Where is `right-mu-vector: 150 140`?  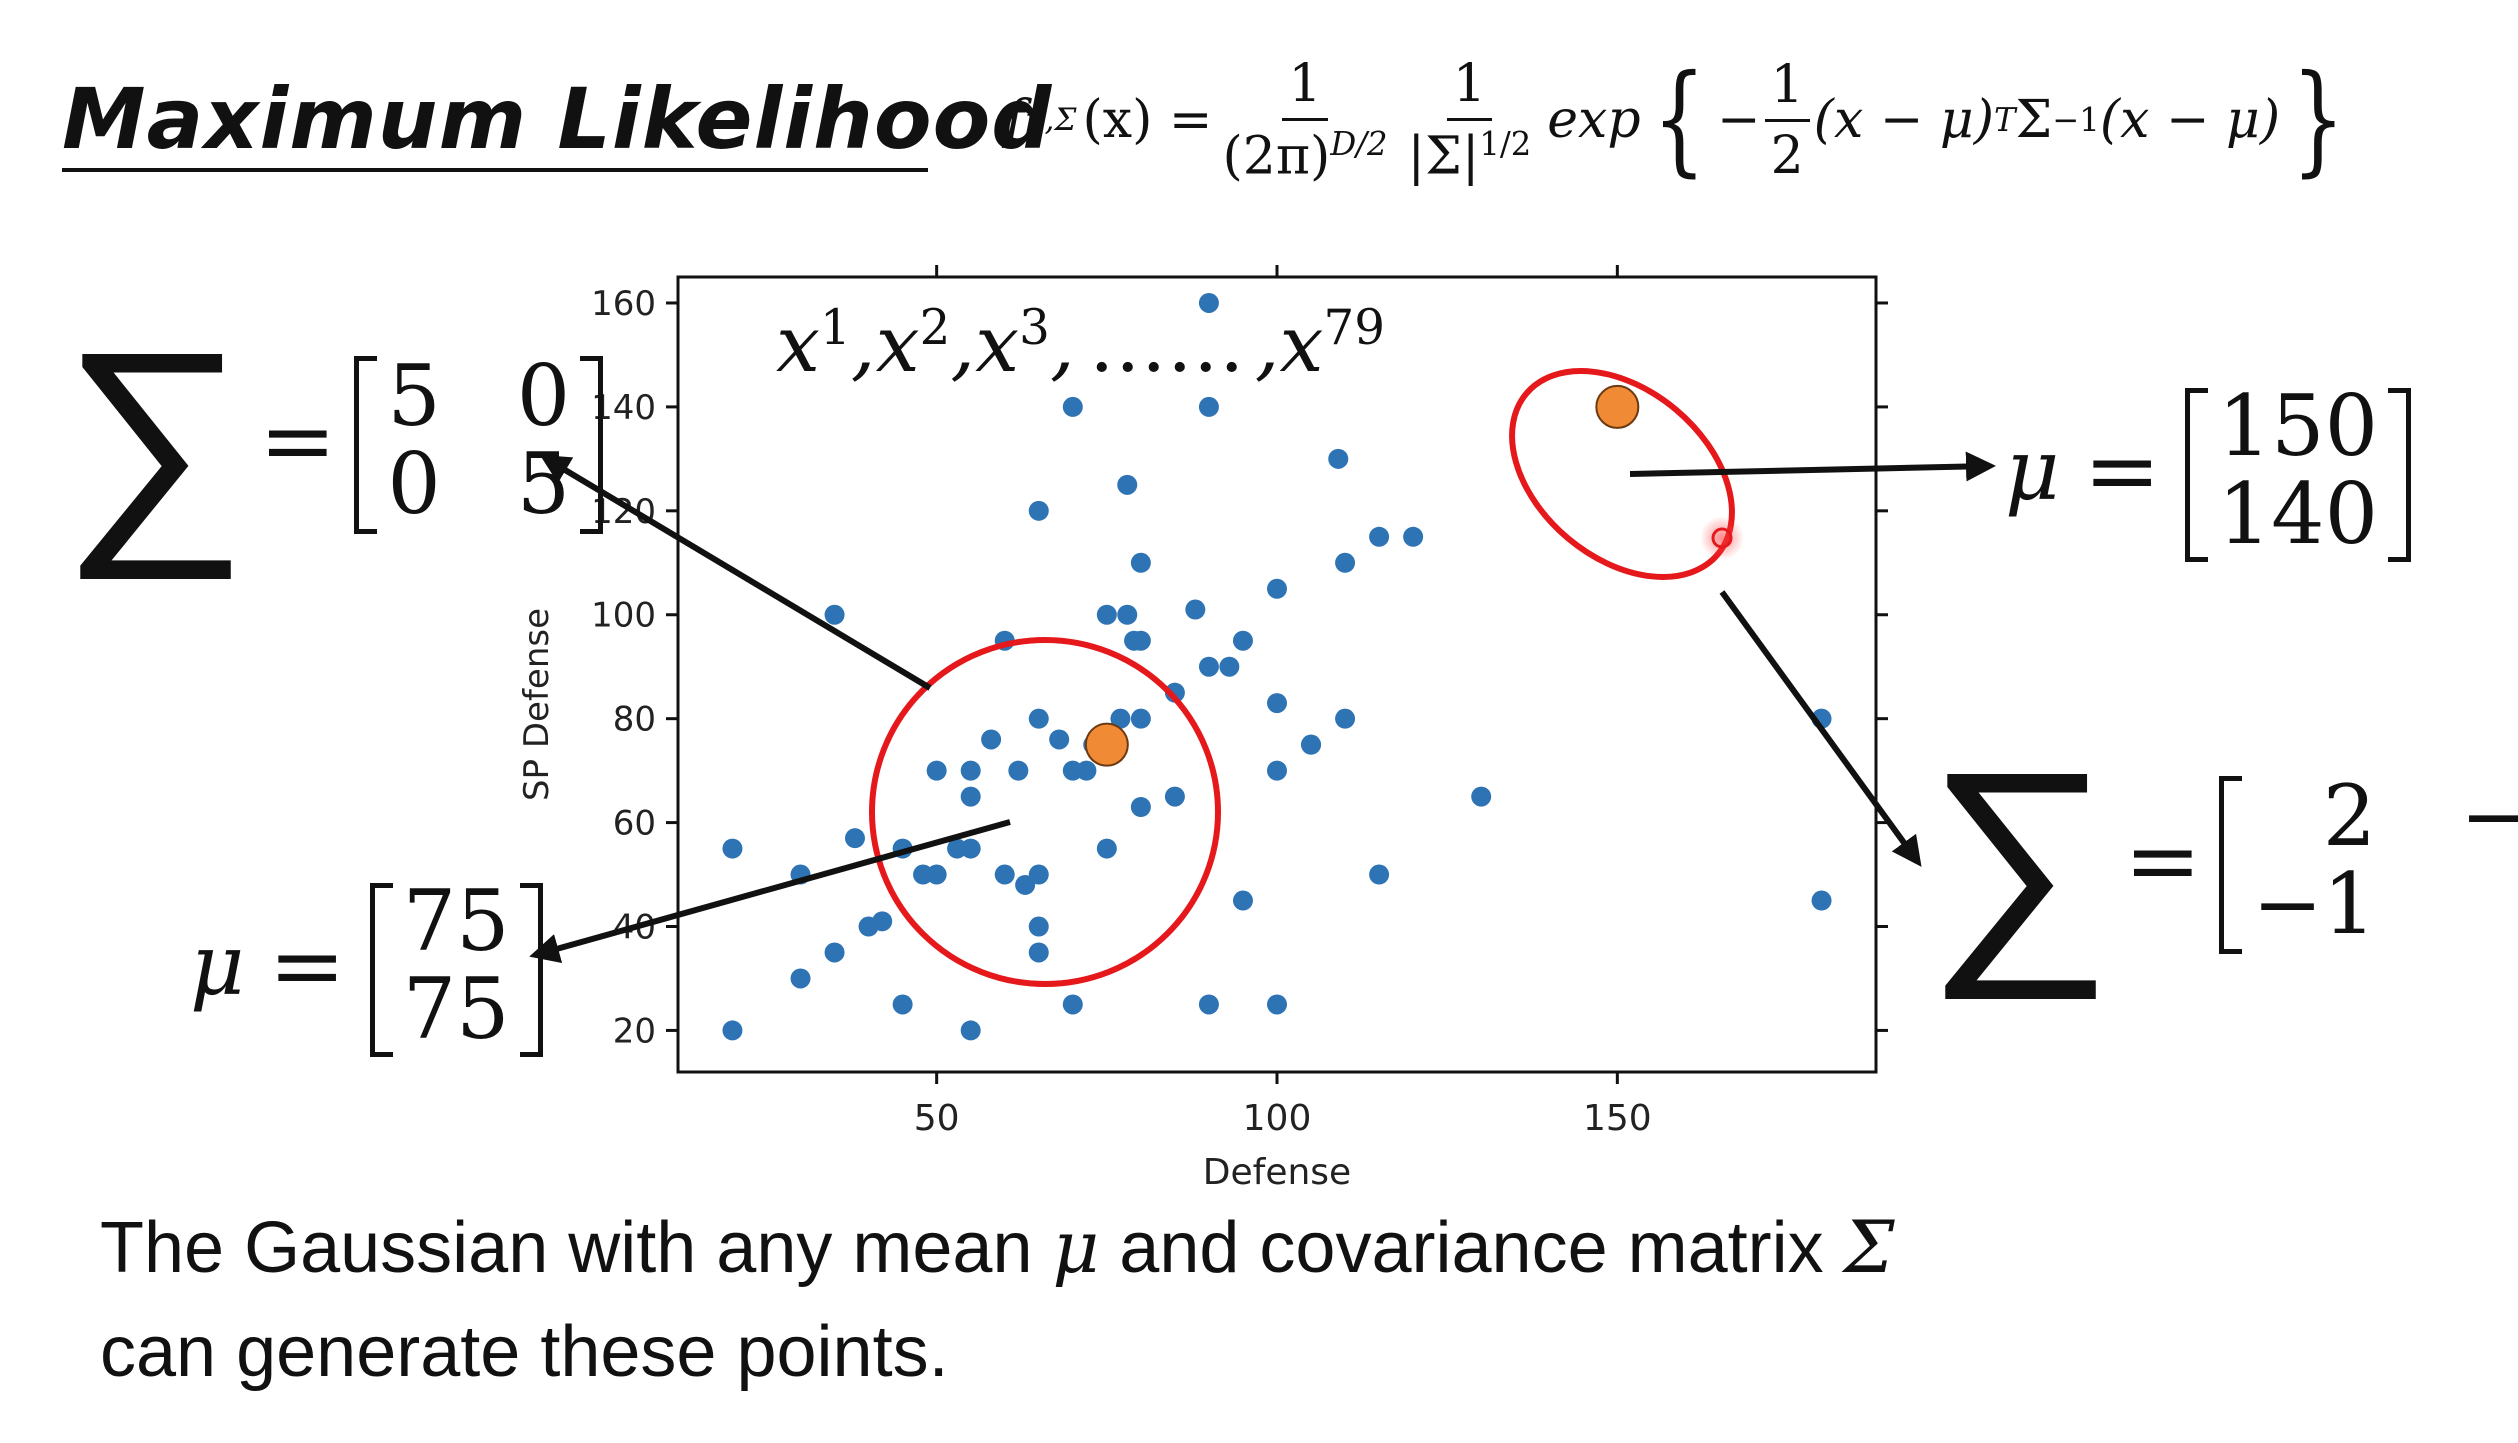 right-mu-vector: 150 140 is located at coordinates (2298, 472).